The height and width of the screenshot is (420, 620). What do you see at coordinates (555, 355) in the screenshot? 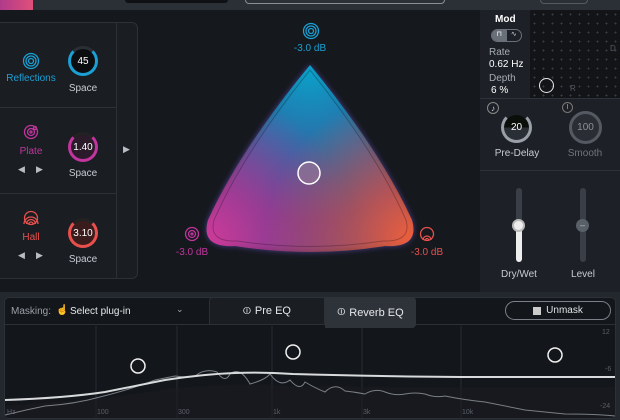
I see `eq-node-high` at bounding box center [555, 355].